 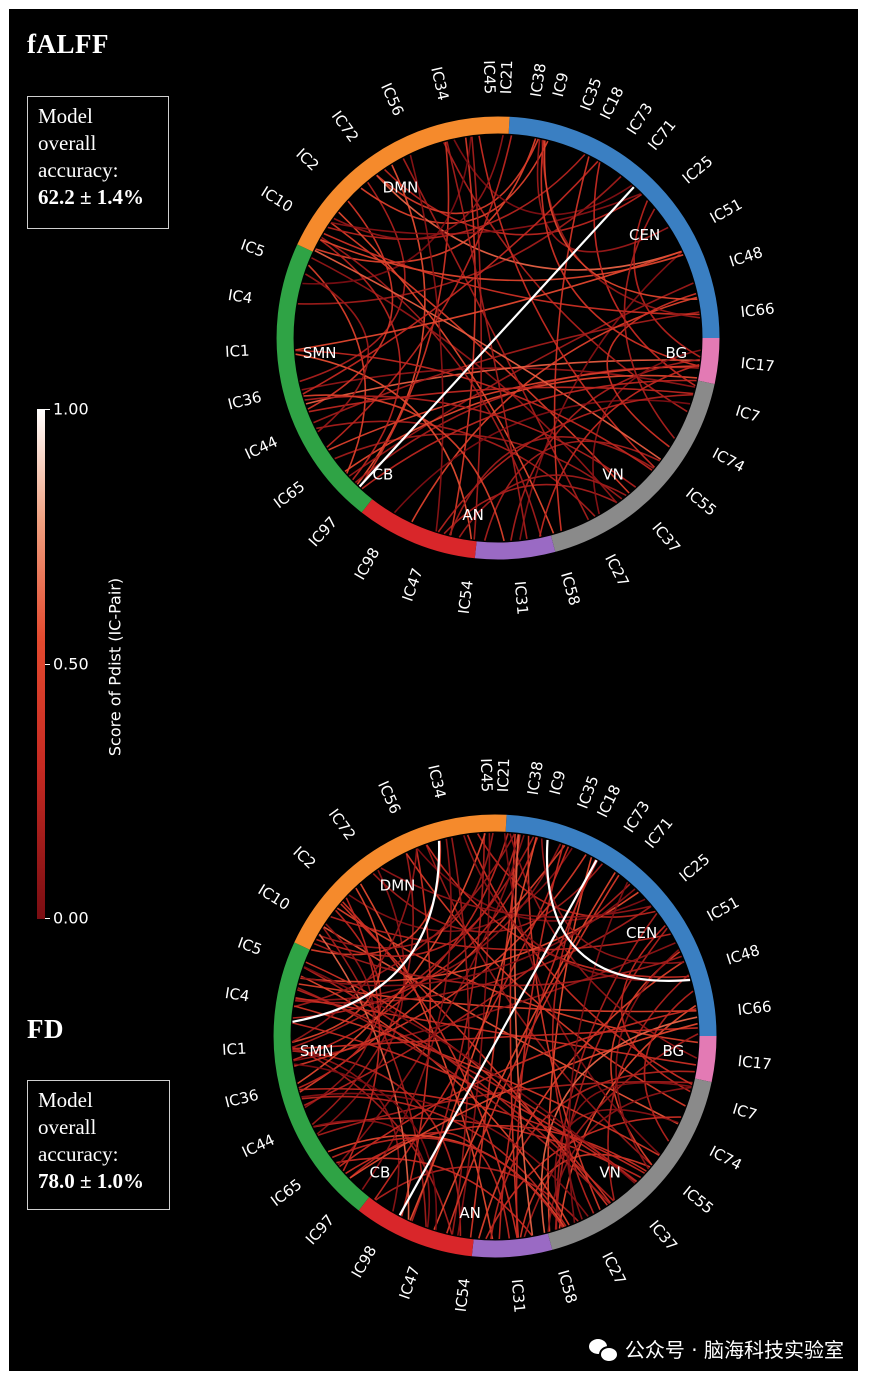 What do you see at coordinates (249, 946) in the screenshot?
I see `ic-label: IC5` at bounding box center [249, 946].